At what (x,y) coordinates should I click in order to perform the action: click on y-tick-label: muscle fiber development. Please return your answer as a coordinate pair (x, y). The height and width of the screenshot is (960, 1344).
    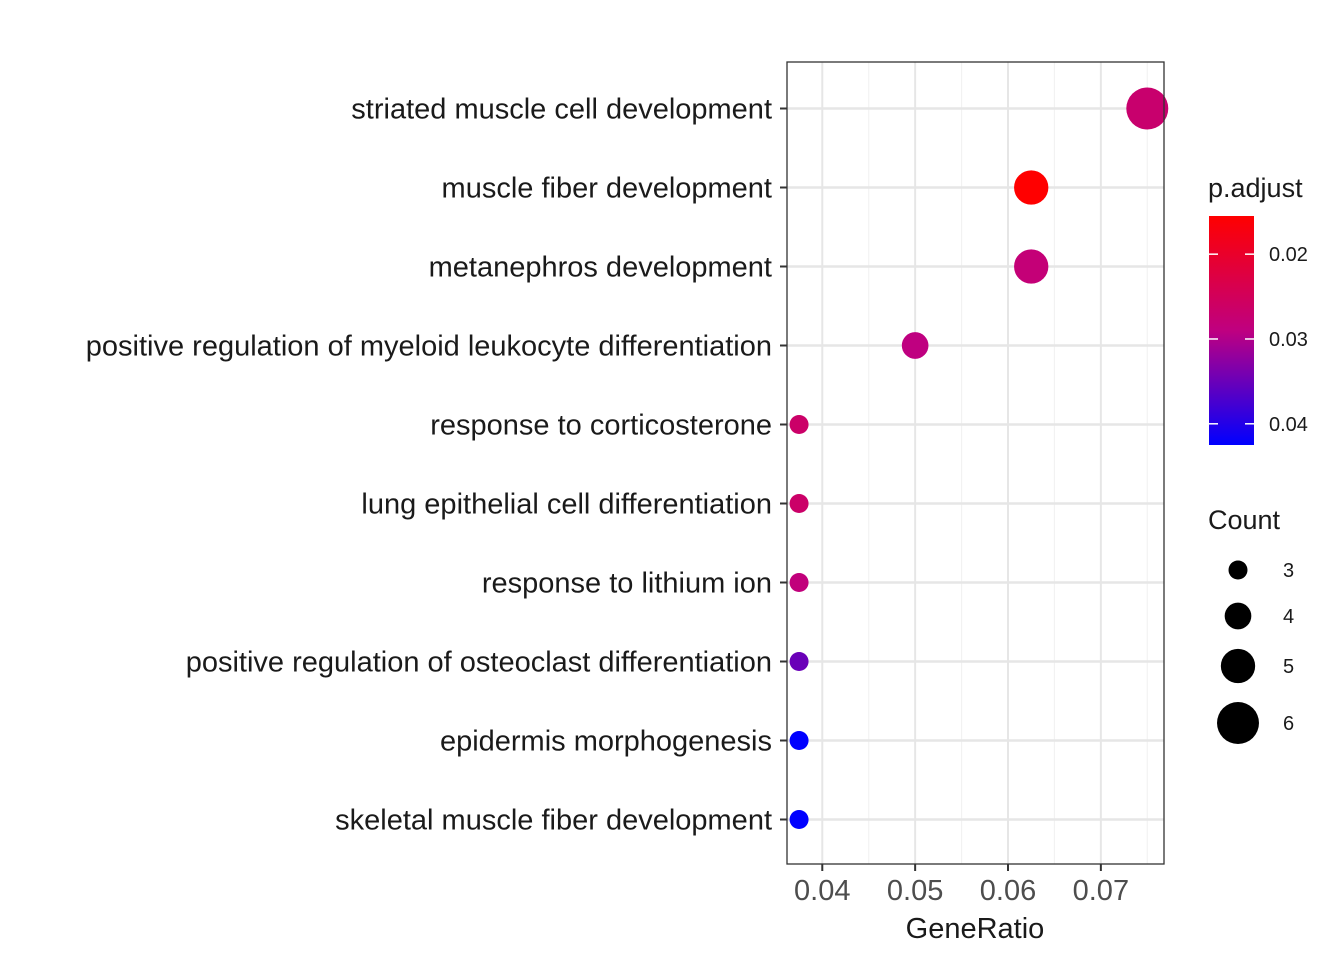
    Looking at the image, I should click on (607, 189).